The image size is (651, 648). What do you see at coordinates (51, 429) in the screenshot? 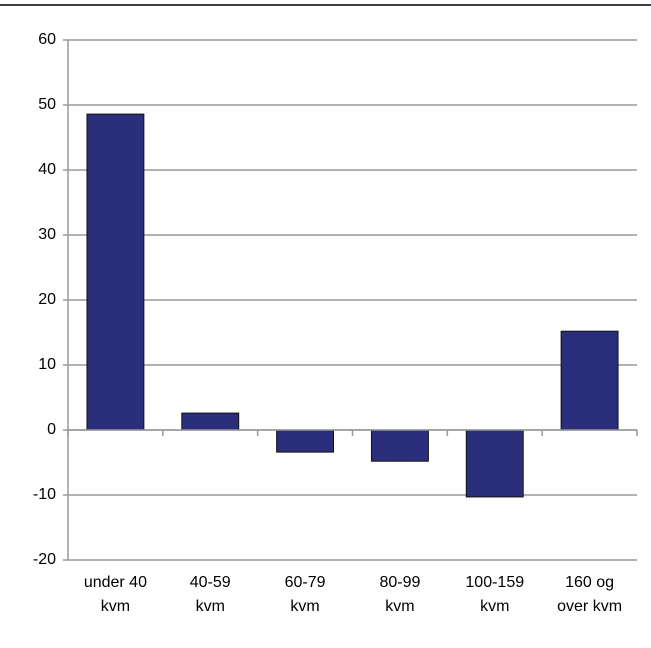
I see `y-tick-label: 0` at bounding box center [51, 429].